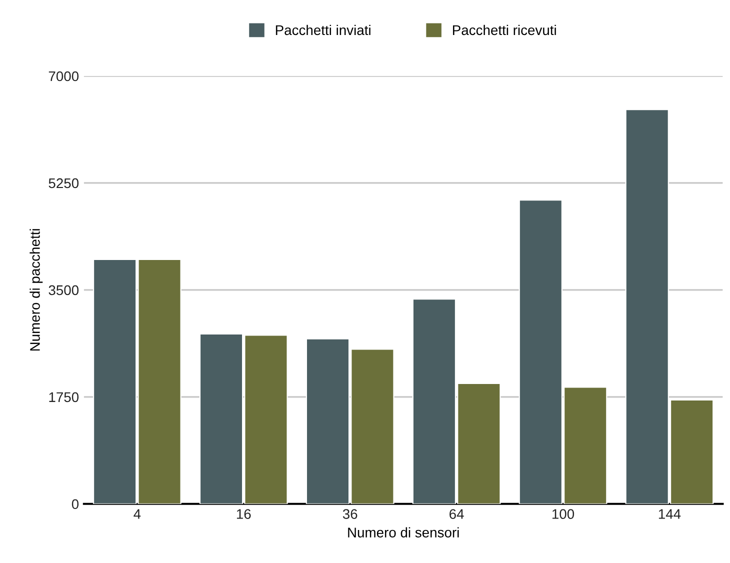  Describe the element at coordinates (243, 514) in the screenshot. I see `x-tick-label: 16` at that location.